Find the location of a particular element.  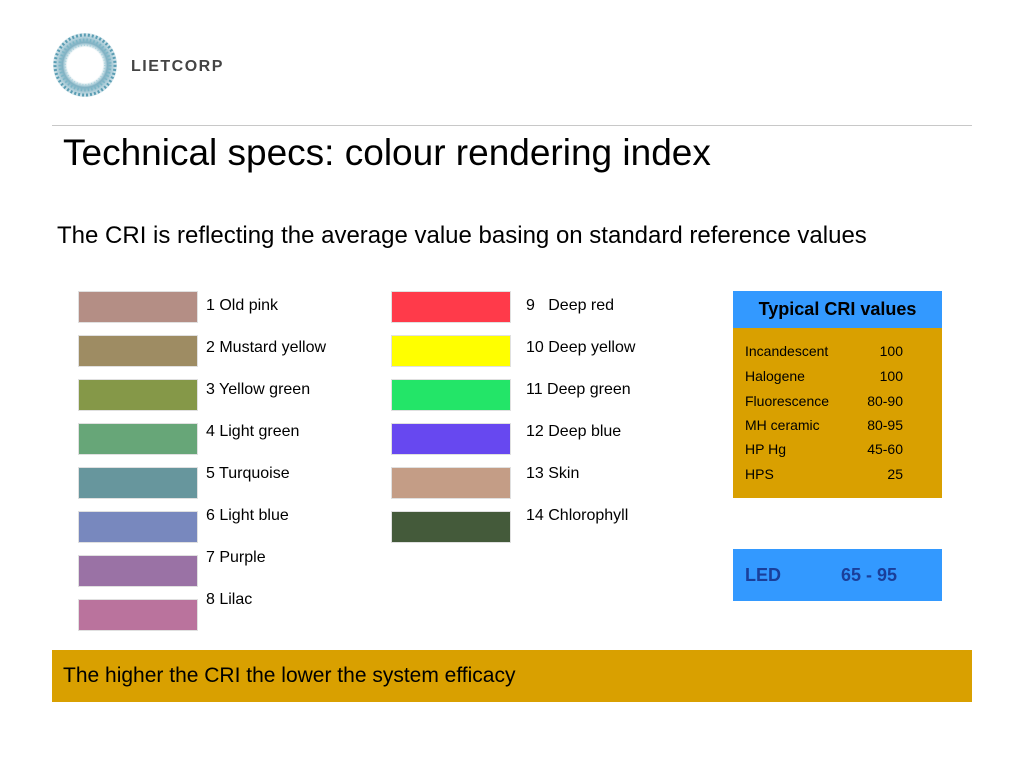

cri-values-heading: Typical CRI values is located at coordinates (837, 309).